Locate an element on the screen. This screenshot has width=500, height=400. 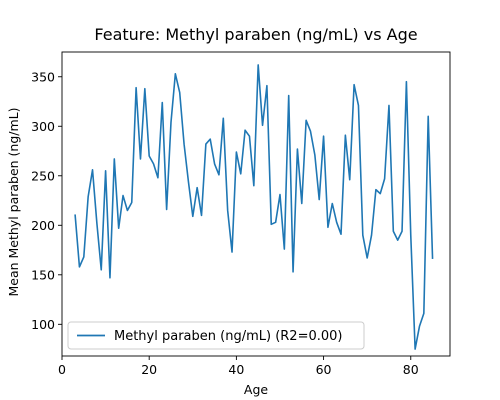
x-tick-label: 20 is located at coordinates (149, 369).